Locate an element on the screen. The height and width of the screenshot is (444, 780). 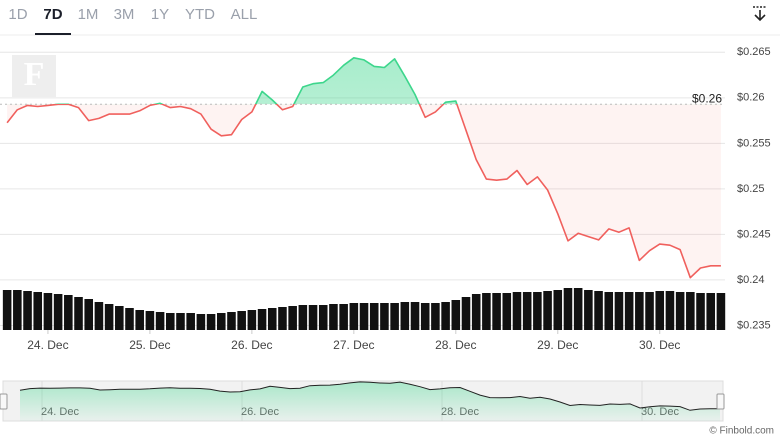
logo-box is located at coordinates (34, 76).